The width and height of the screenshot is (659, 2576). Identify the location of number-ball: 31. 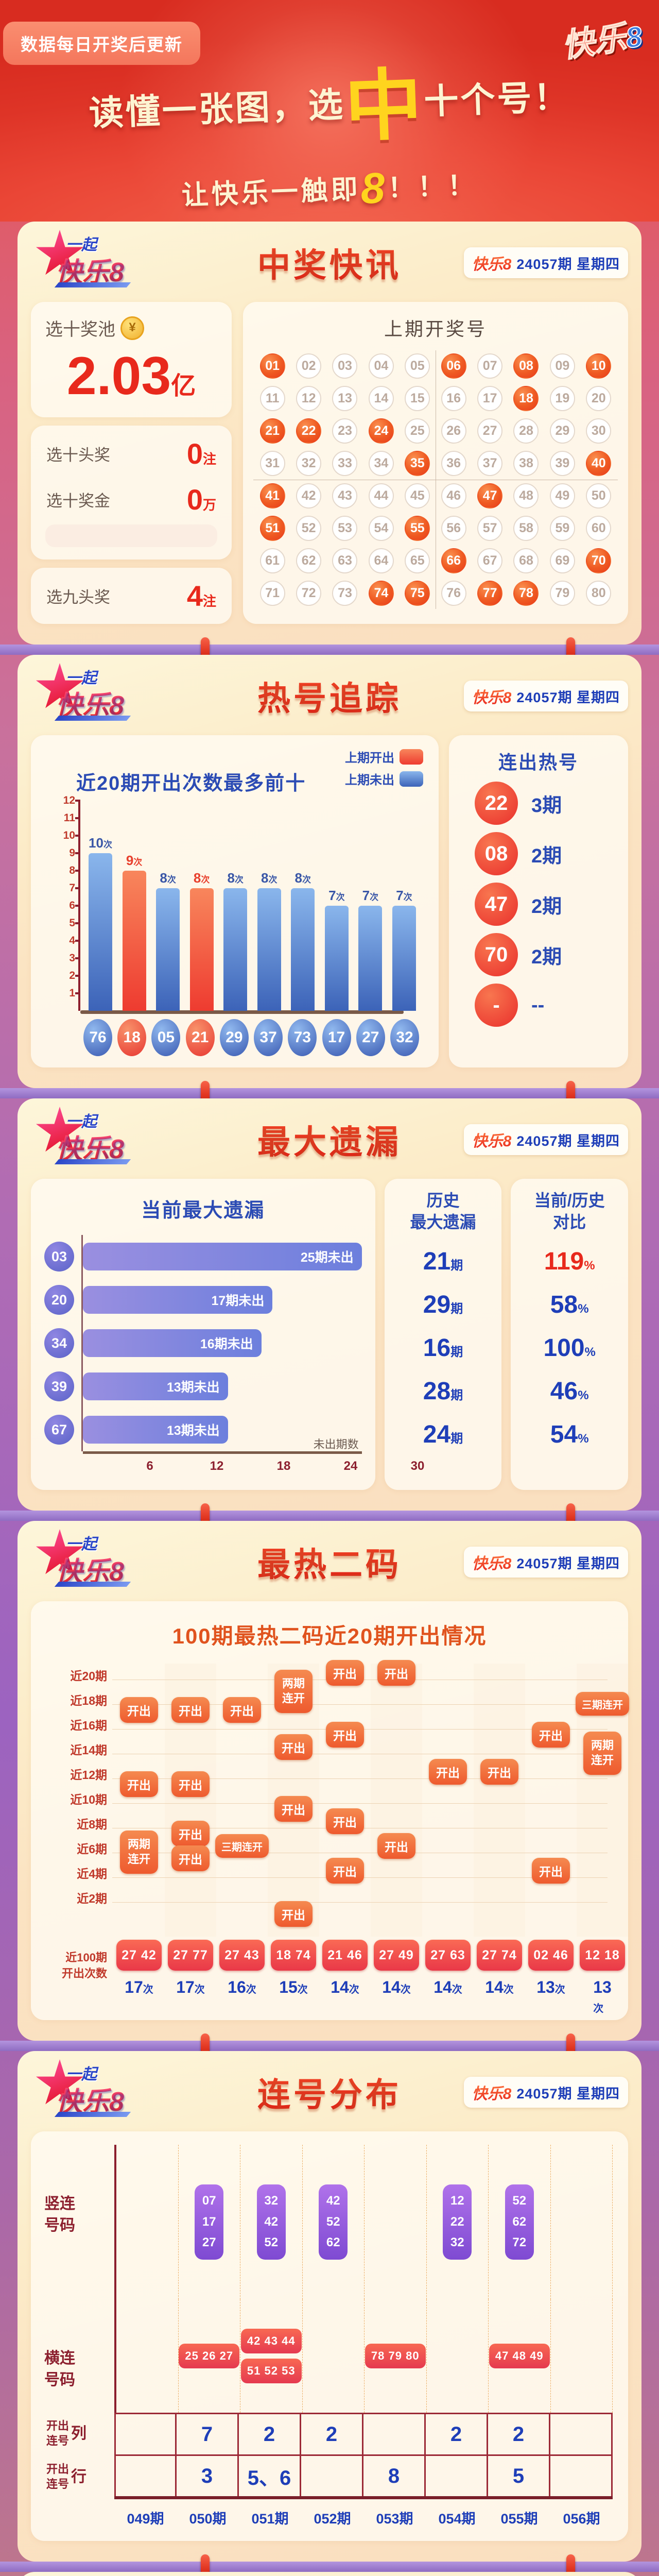
(272, 463).